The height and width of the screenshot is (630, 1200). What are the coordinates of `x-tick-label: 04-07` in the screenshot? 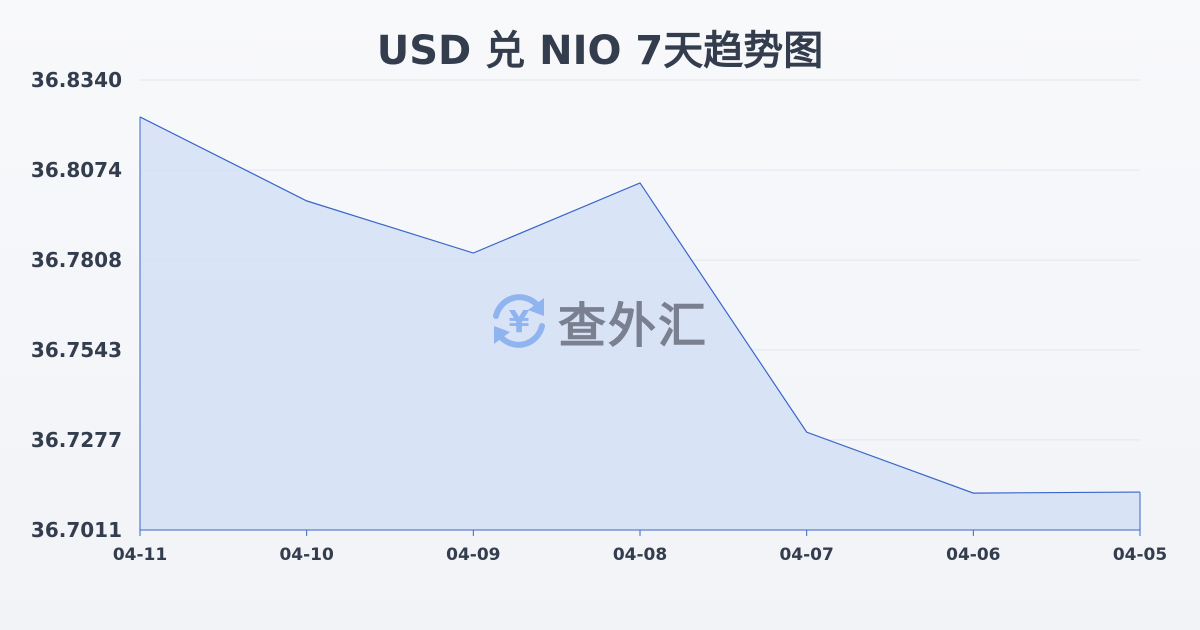 It's located at (806, 555).